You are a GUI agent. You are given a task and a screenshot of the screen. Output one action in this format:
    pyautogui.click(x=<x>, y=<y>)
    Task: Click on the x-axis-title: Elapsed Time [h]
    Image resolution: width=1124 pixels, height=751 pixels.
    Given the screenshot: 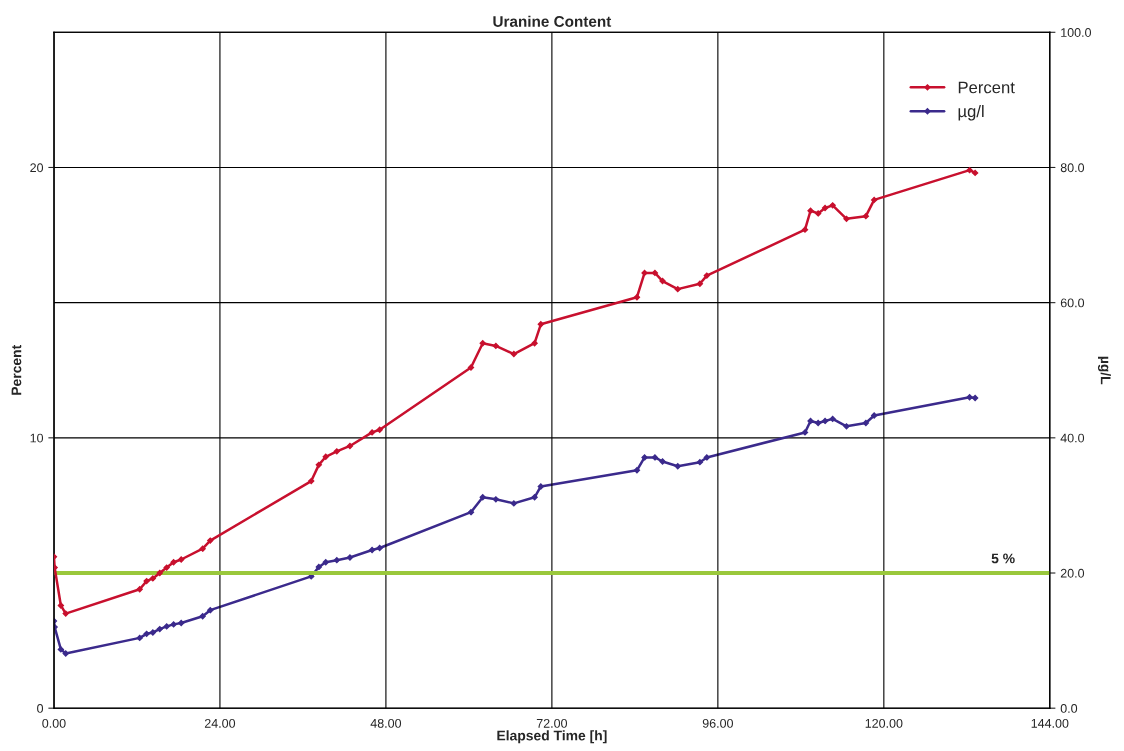 What is the action you would take?
    pyautogui.click(x=552, y=737)
    